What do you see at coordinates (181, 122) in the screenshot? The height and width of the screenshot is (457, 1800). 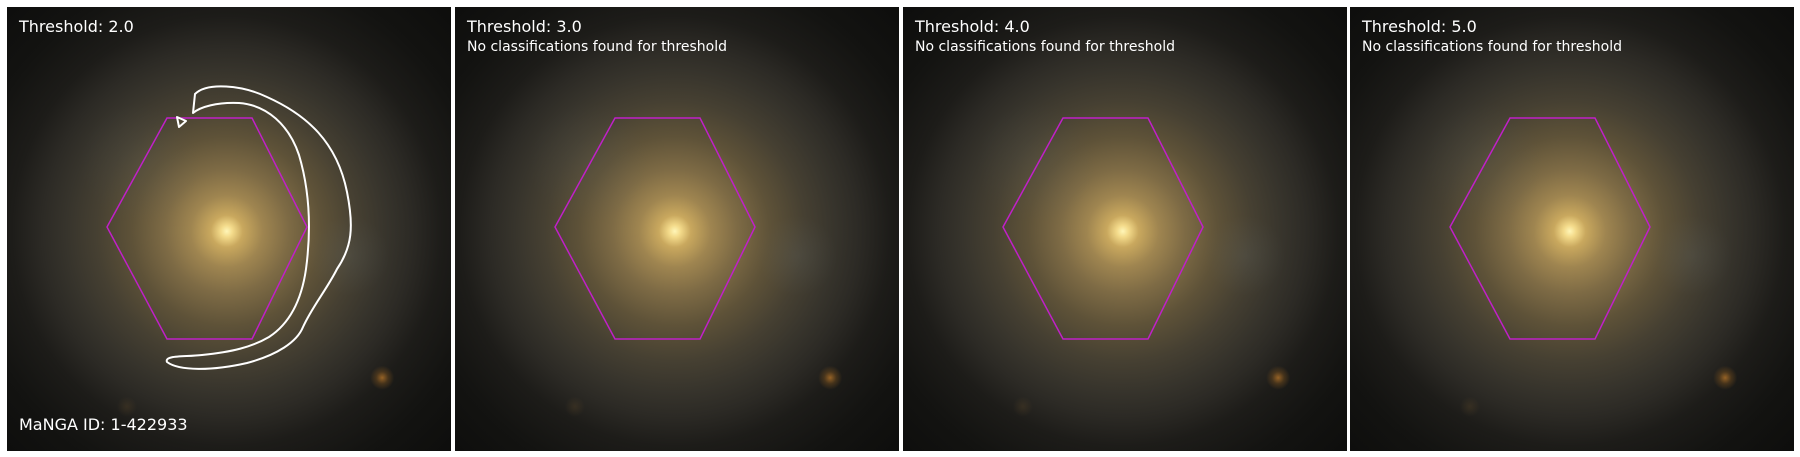 I see `classification-contour-small` at bounding box center [181, 122].